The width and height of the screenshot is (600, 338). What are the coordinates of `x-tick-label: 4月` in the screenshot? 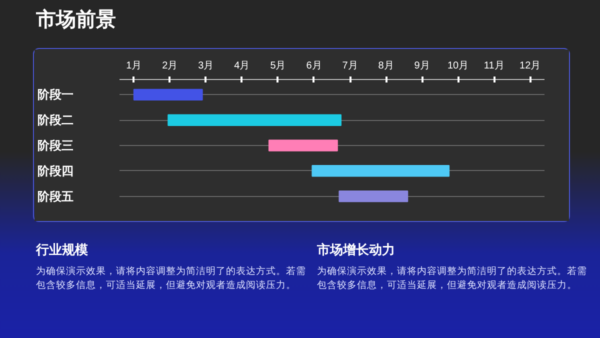 It's located at (242, 66).